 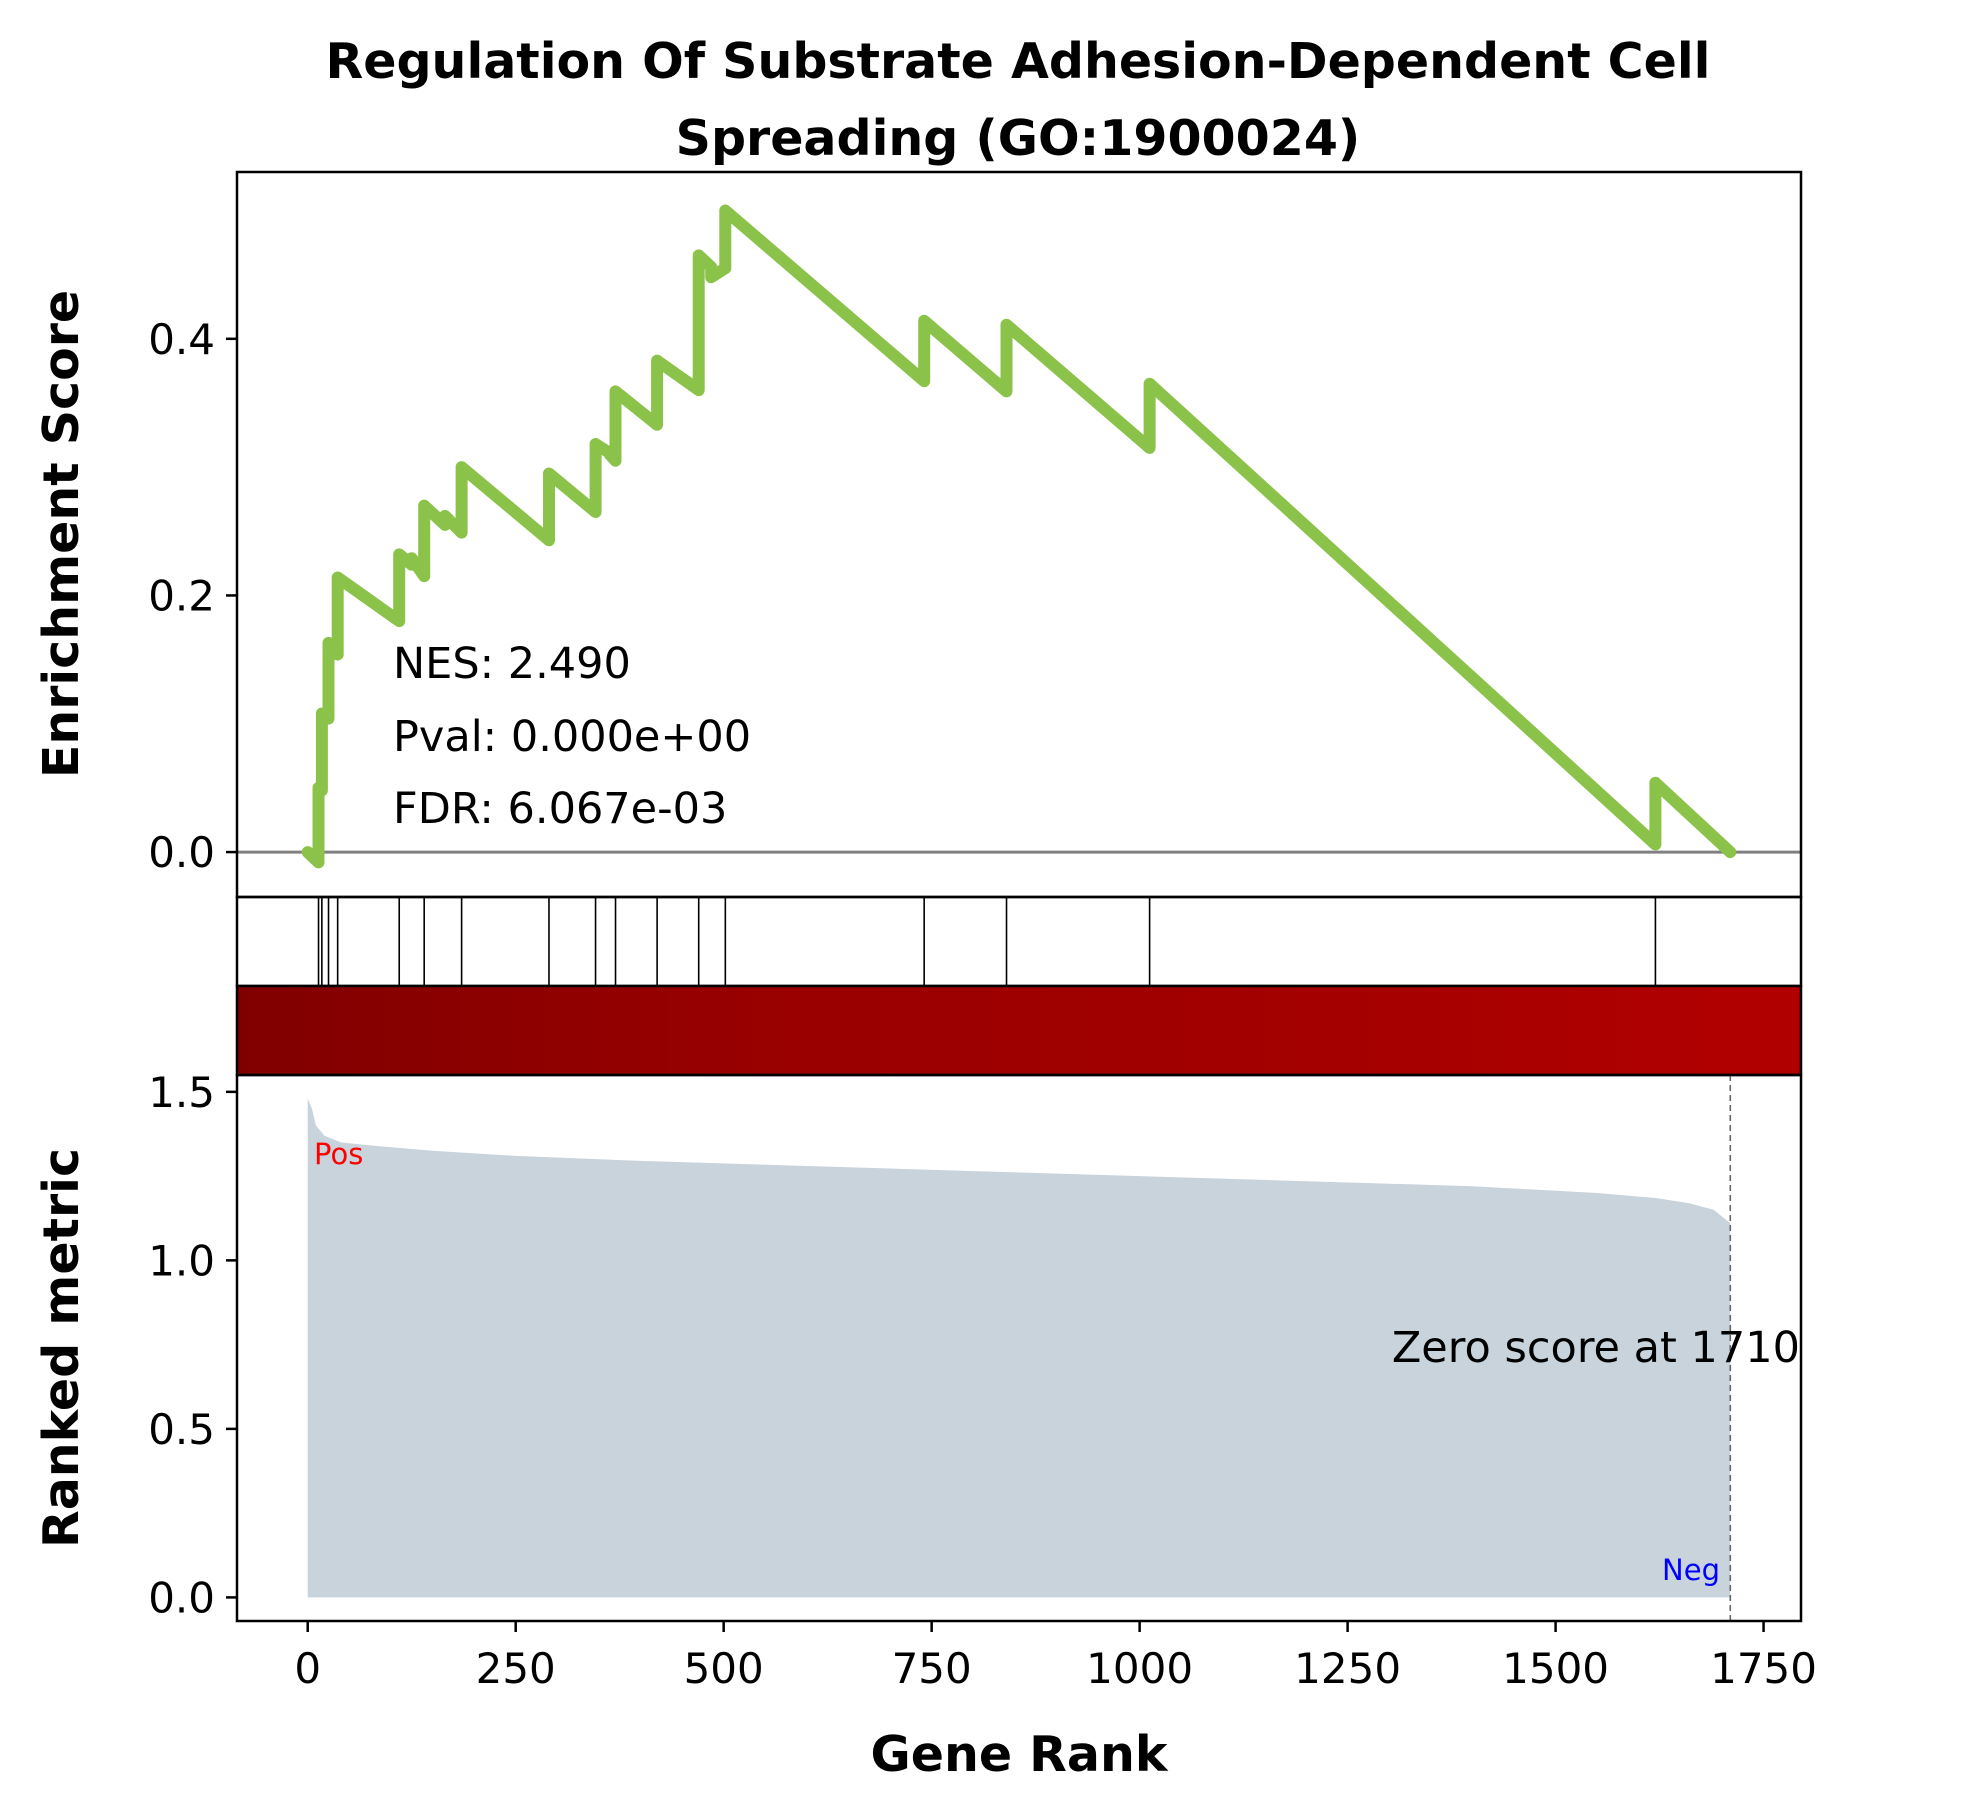 I want to click on rank-heatmap-bar, so click(x=1019, y=1030).